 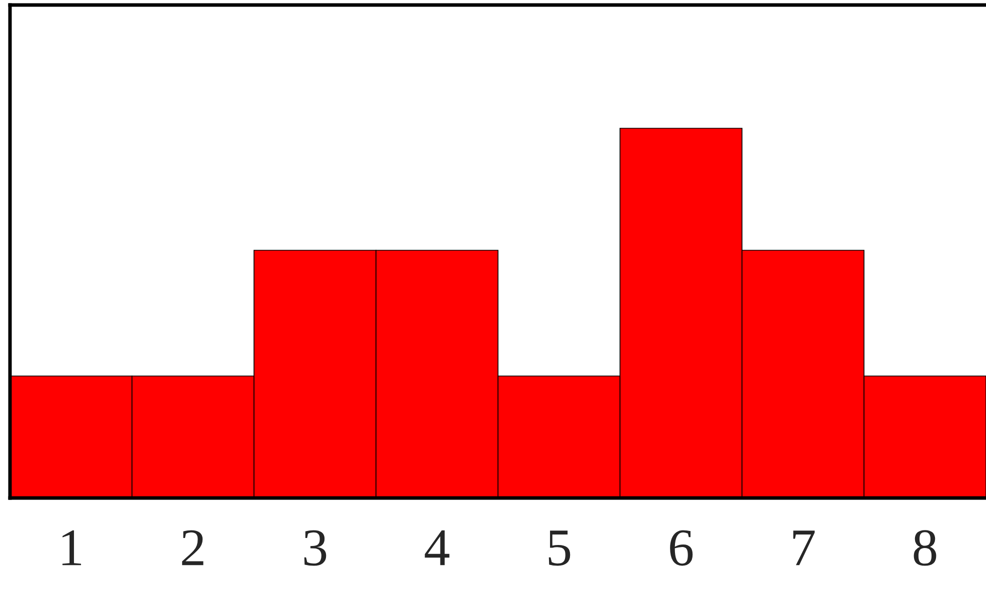 I want to click on x-tick-label: 2, so click(x=193, y=548).